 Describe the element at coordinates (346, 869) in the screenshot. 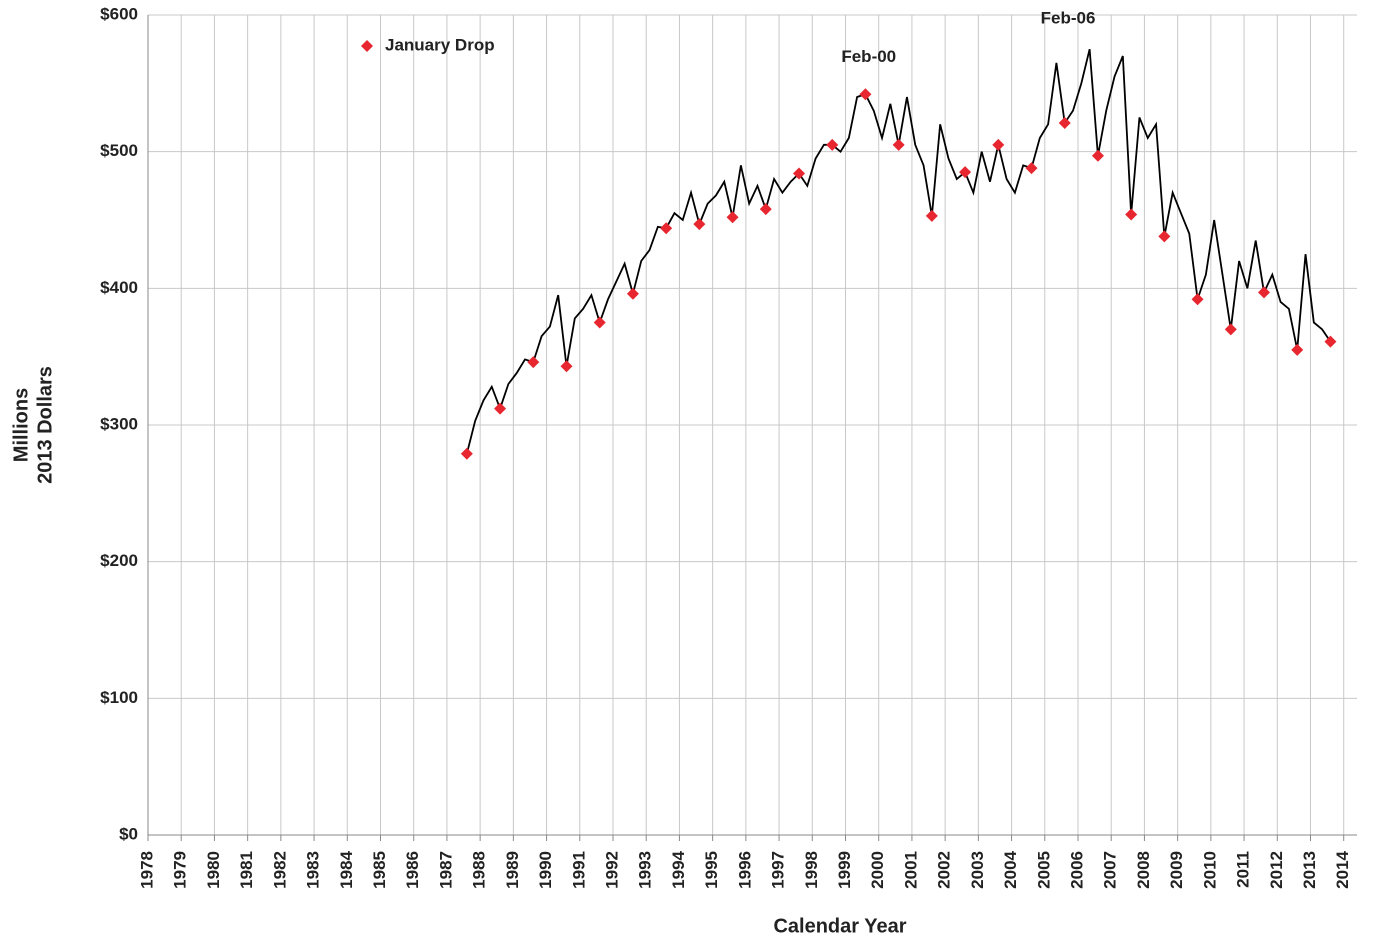

I see `x-tick-label: 1984` at that location.